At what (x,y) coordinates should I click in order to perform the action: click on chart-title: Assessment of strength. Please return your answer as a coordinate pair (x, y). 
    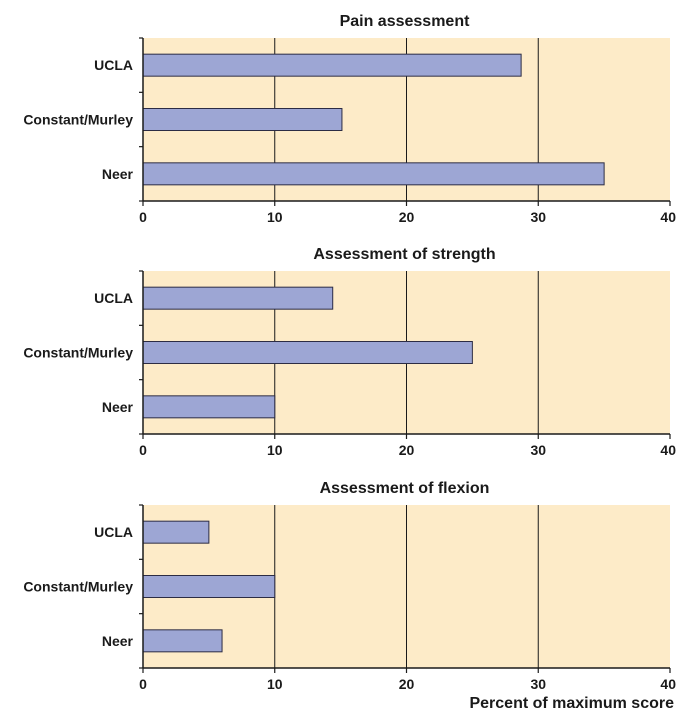
    Looking at the image, I should click on (404, 254).